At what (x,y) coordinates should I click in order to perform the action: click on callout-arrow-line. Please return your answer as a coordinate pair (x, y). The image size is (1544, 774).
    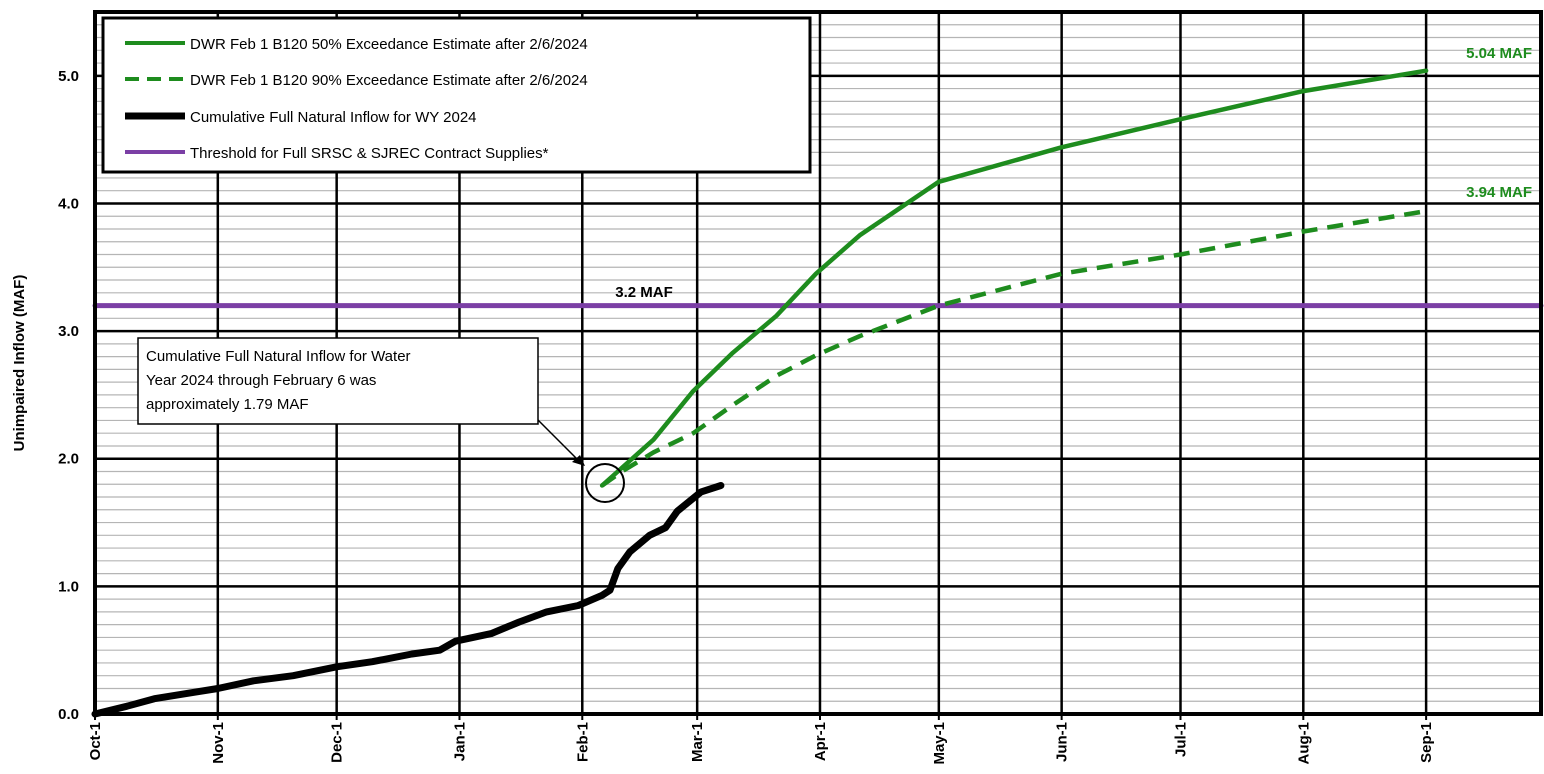
    Looking at the image, I should click on (559, 441).